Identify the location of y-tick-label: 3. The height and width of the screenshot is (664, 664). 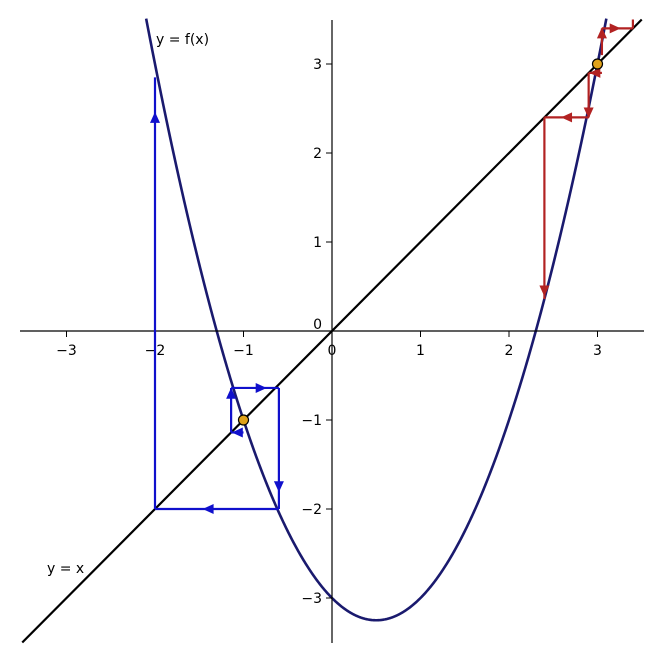
(317, 65).